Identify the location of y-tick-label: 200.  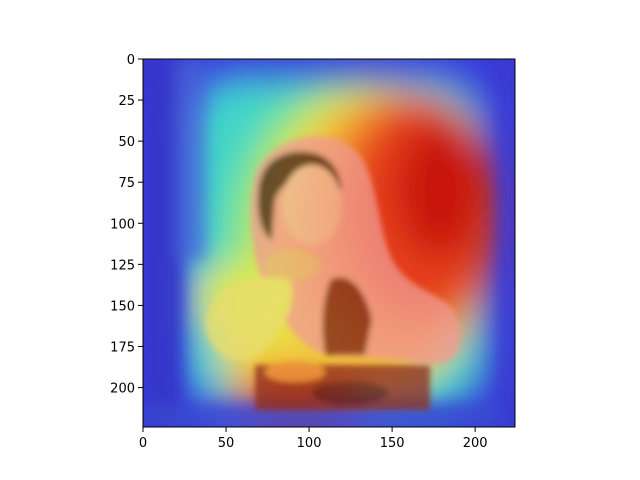
(122, 389).